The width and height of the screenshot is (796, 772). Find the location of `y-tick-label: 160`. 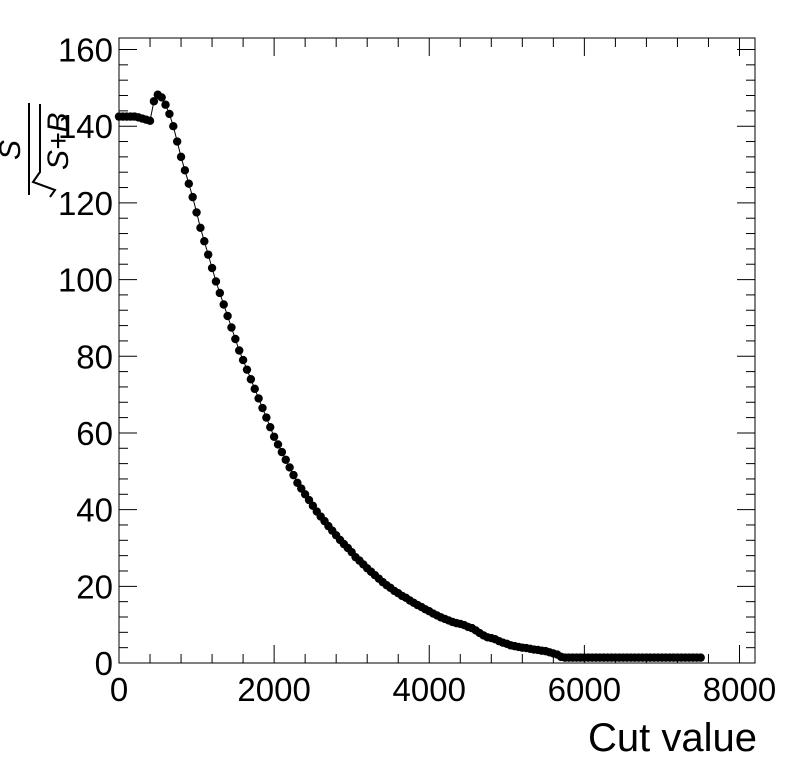

y-tick-label: 160 is located at coordinates (85, 50).